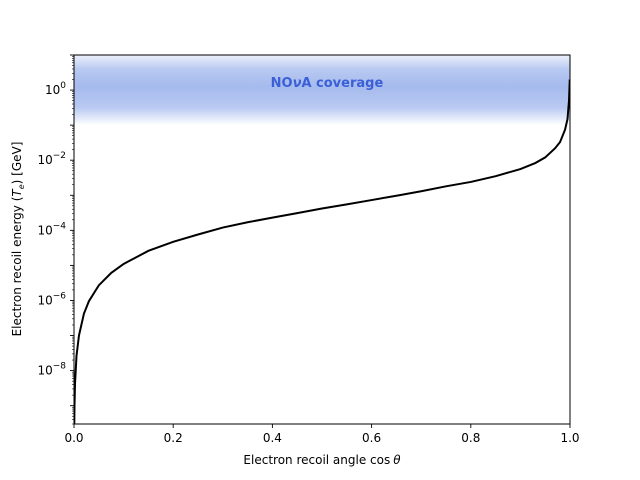  I want to click on x-tick-label: 0.2, so click(173, 438).